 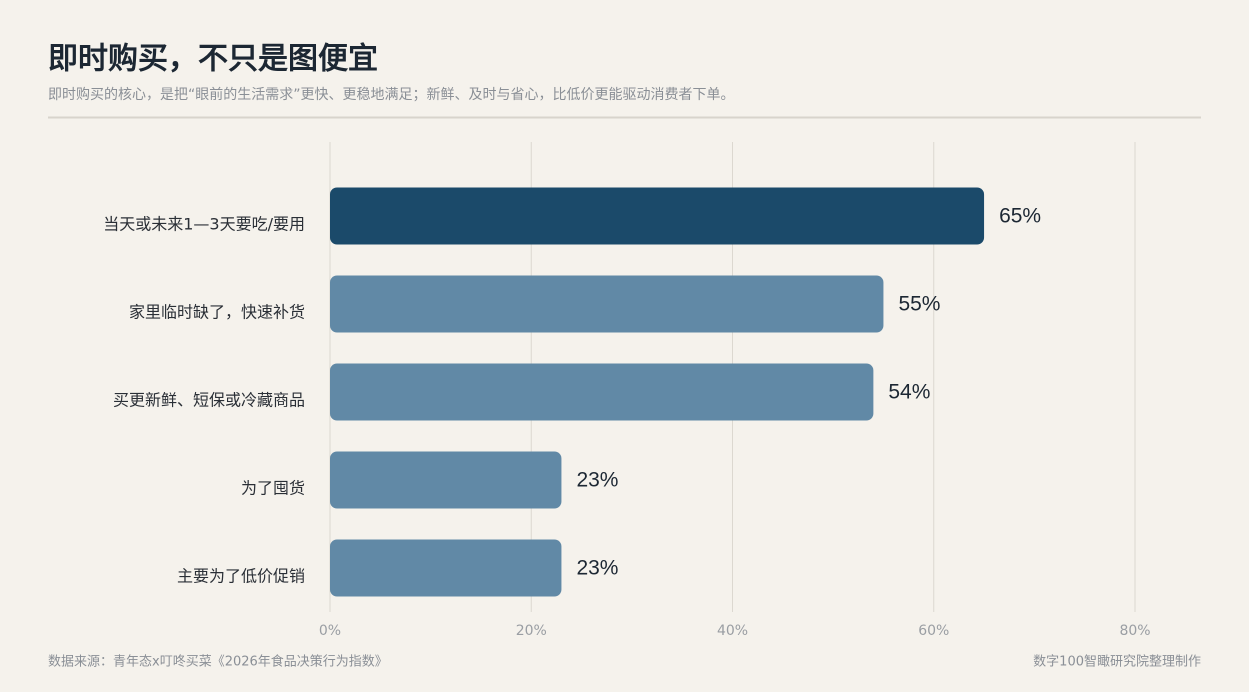 I want to click on x-tick-label: 60%, so click(x=933, y=631).